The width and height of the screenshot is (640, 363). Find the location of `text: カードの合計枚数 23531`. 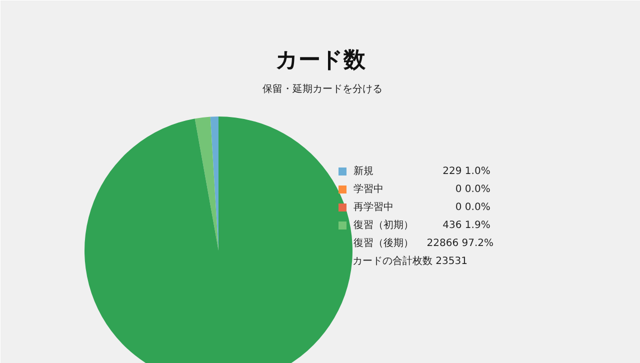

text: カードの合計枚数 23531 is located at coordinates (410, 261).